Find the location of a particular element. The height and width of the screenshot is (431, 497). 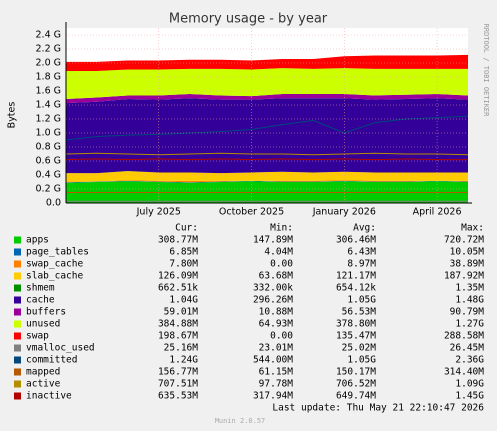

legend-stat: 308.77M is located at coordinates (178, 240).